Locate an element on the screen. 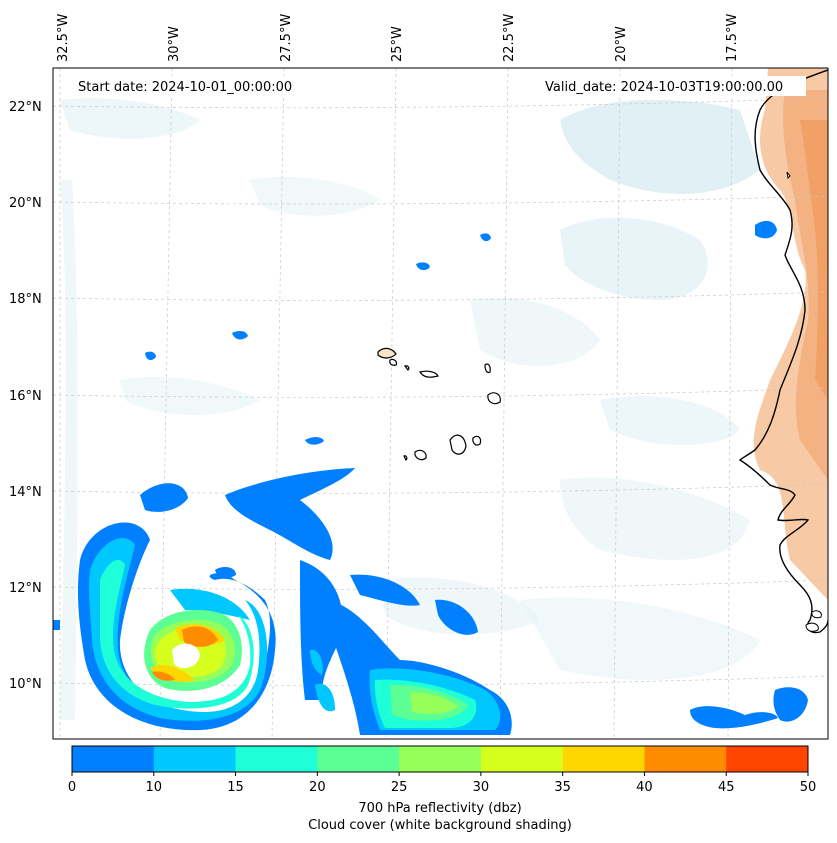 The width and height of the screenshot is (837, 843). lon-label: 30°W is located at coordinates (174, 44).